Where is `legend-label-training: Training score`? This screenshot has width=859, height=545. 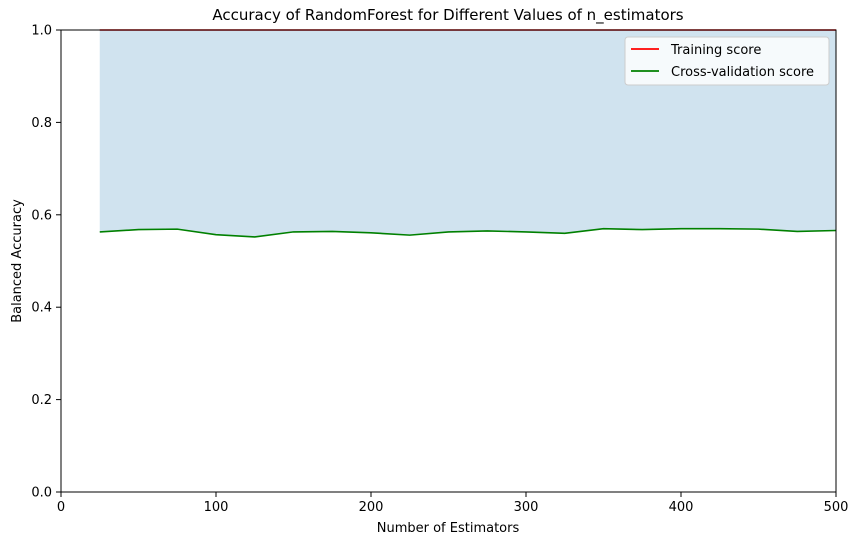
legend-label-training: Training score is located at coordinates (715, 50).